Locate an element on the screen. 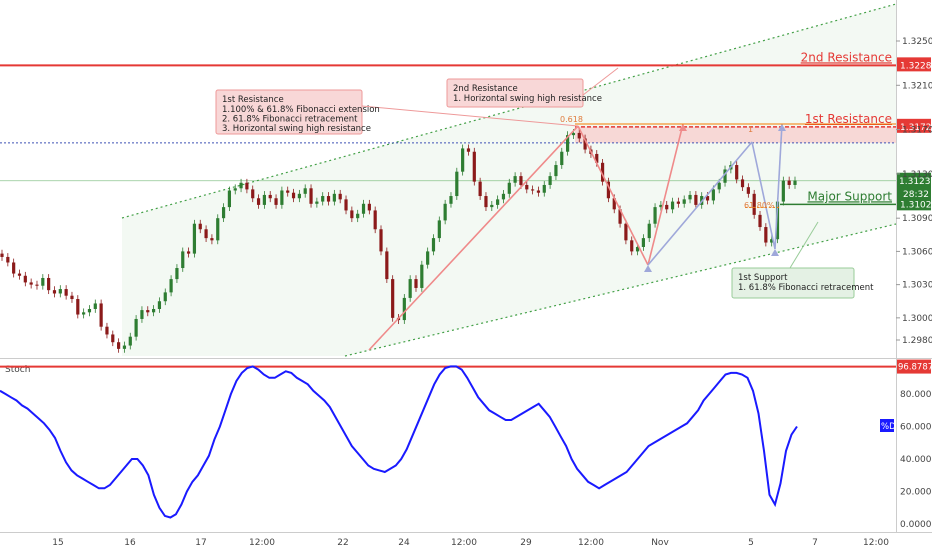 The width and height of the screenshot is (932, 554). callout-line: 1. Horizontal swing high resistance is located at coordinates (527, 99).